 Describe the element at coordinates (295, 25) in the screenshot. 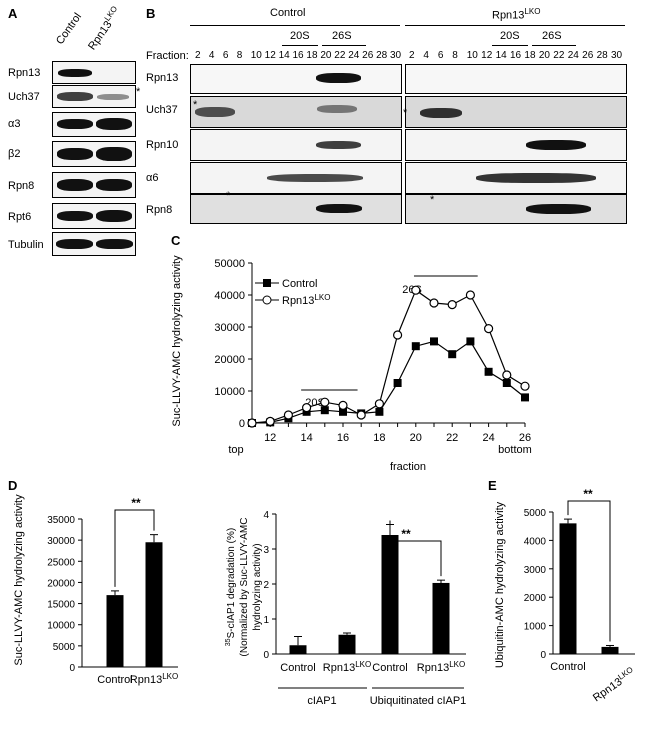

I see `panel-b-bracket-control` at that location.